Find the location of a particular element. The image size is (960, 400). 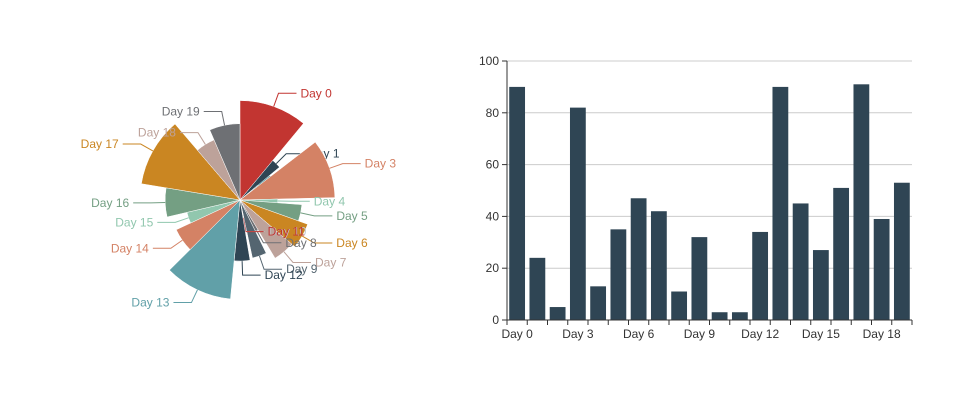

y-tick-label: 0 is located at coordinates (495, 320).